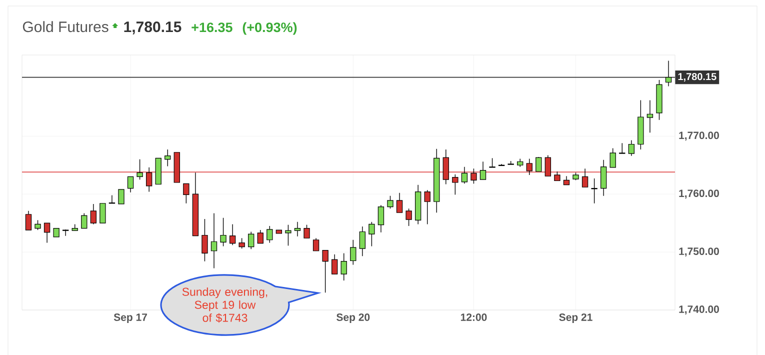 The width and height of the screenshot is (765, 355). What do you see at coordinates (212, 27) in the screenshot?
I see `text: +16.35` at bounding box center [212, 27].